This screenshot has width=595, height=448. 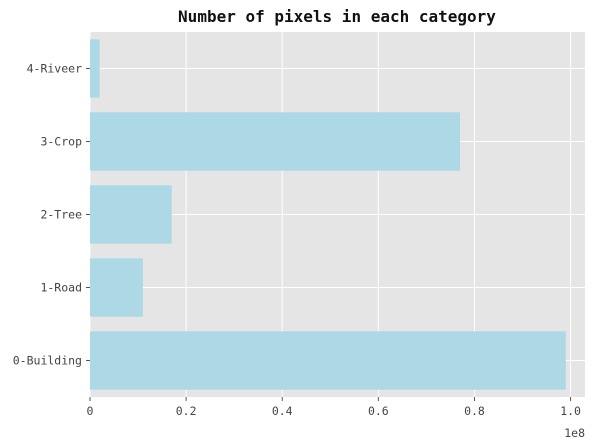 I want to click on x-tick-label: 0, so click(x=90, y=411).